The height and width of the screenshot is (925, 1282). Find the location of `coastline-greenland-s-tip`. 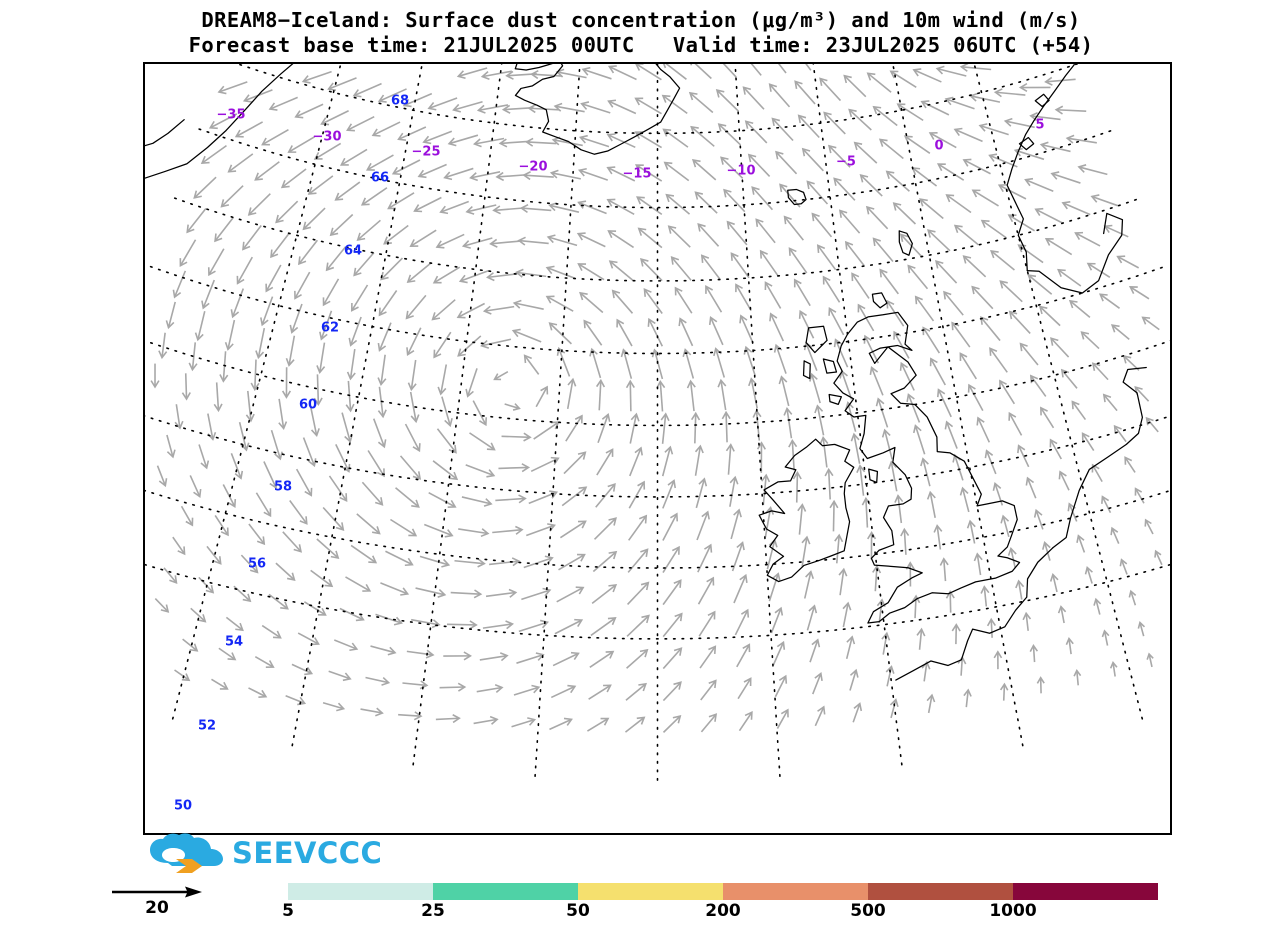

coastline-greenland-s-tip is located at coordinates (165, 133).